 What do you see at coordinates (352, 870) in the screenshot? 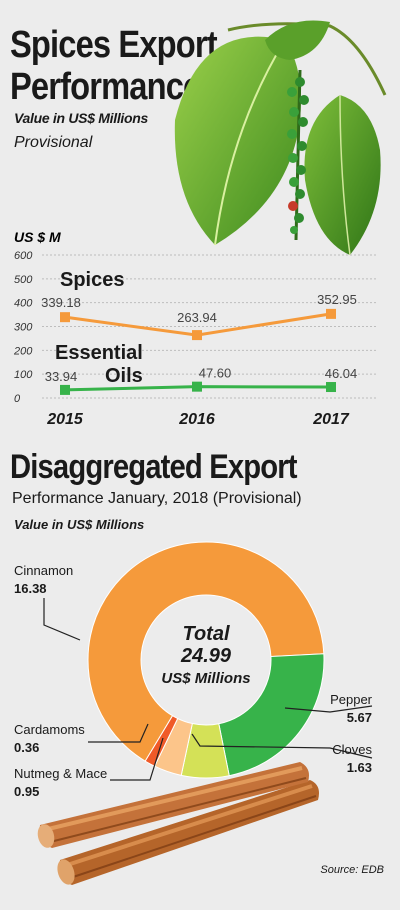
I see `source-note: Source: EDB` at bounding box center [352, 870].